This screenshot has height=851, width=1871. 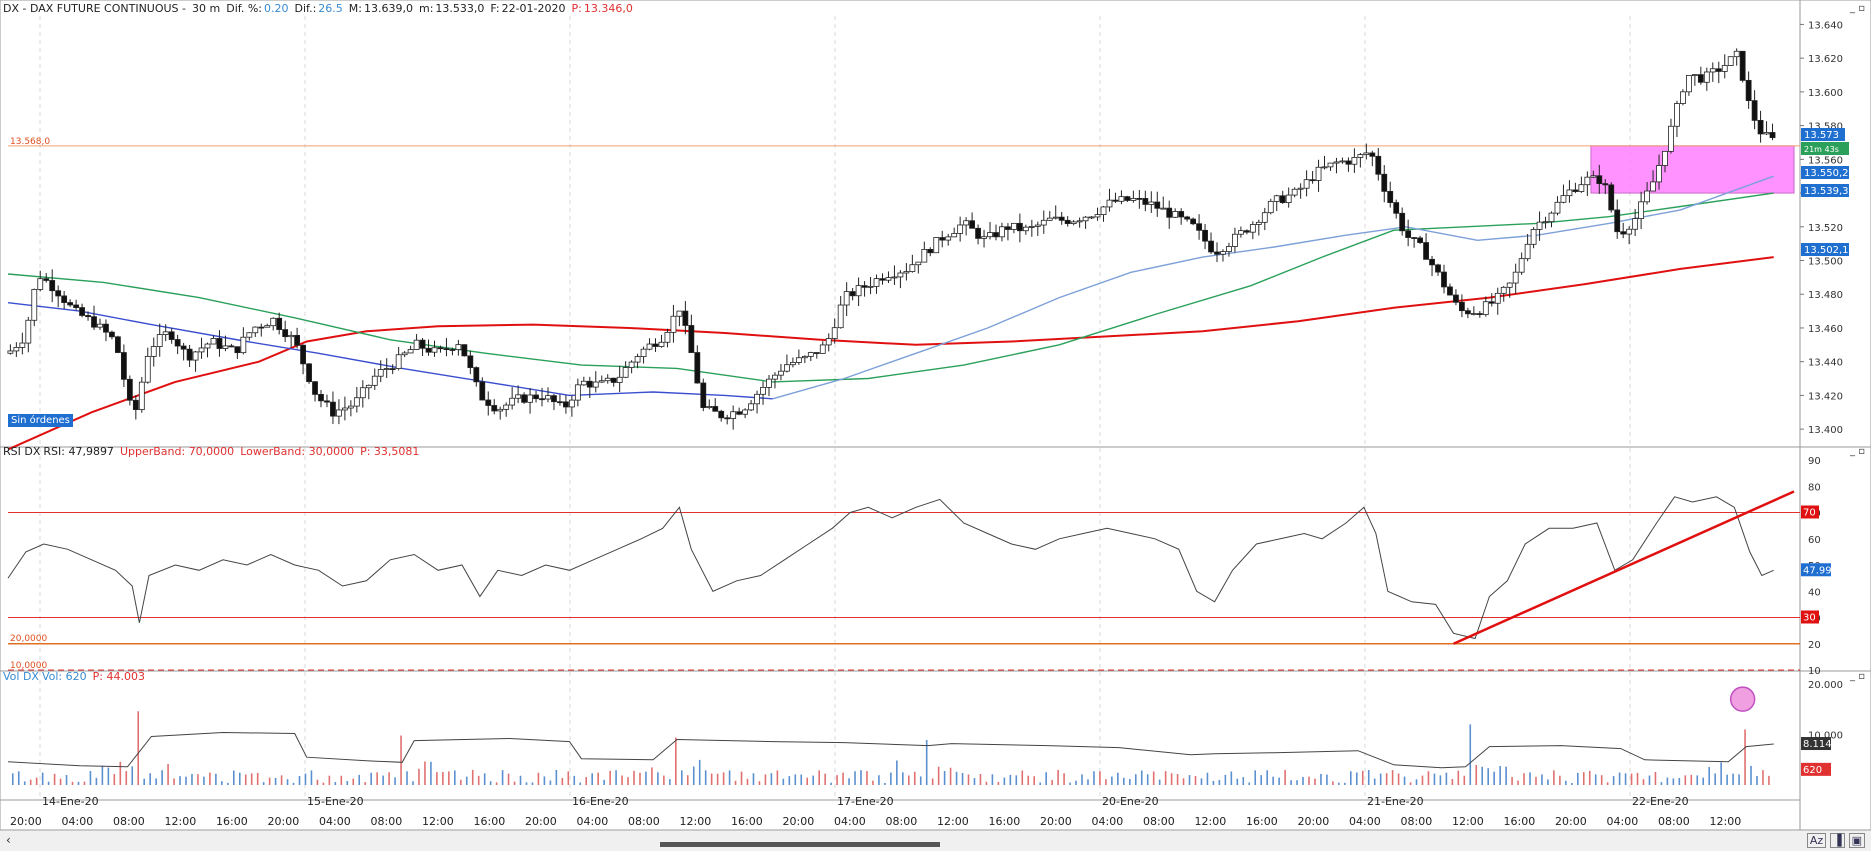 What do you see at coordinates (77, 677) in the screenshot?
I see `vol-pane-header: Vol DX Vol: 620 P: 44.003` at bounding box center [77, 677].